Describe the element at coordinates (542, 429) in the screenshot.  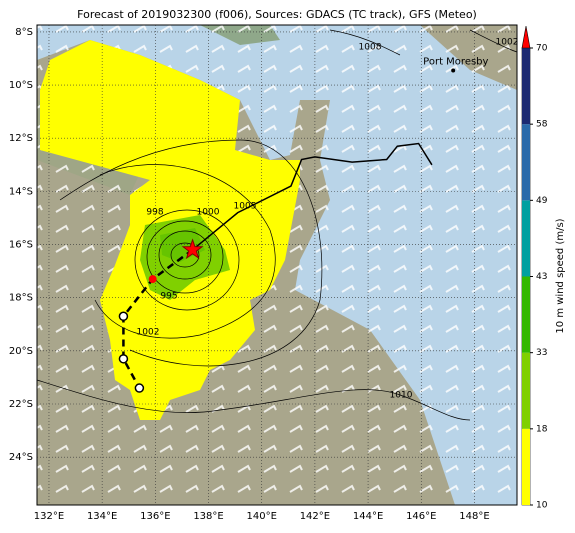
I see `colorbar-tick-label: 18` at that location.